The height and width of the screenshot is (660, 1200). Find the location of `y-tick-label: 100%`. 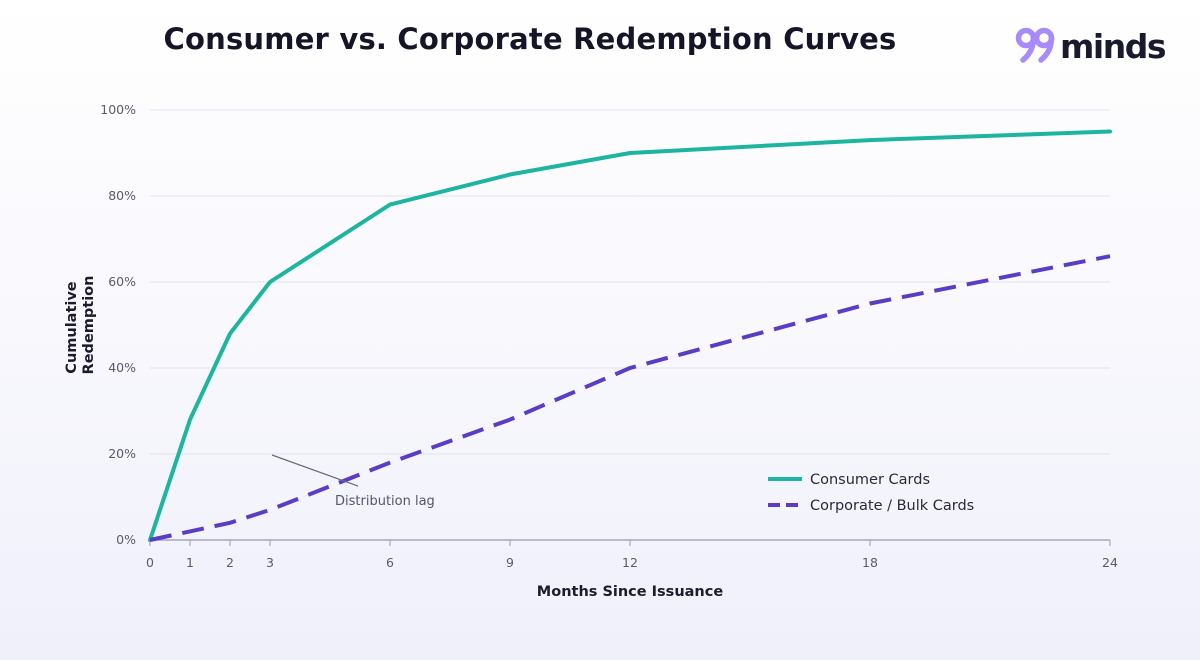

y-tick-label: 100% is located at coordinates (118, 109).